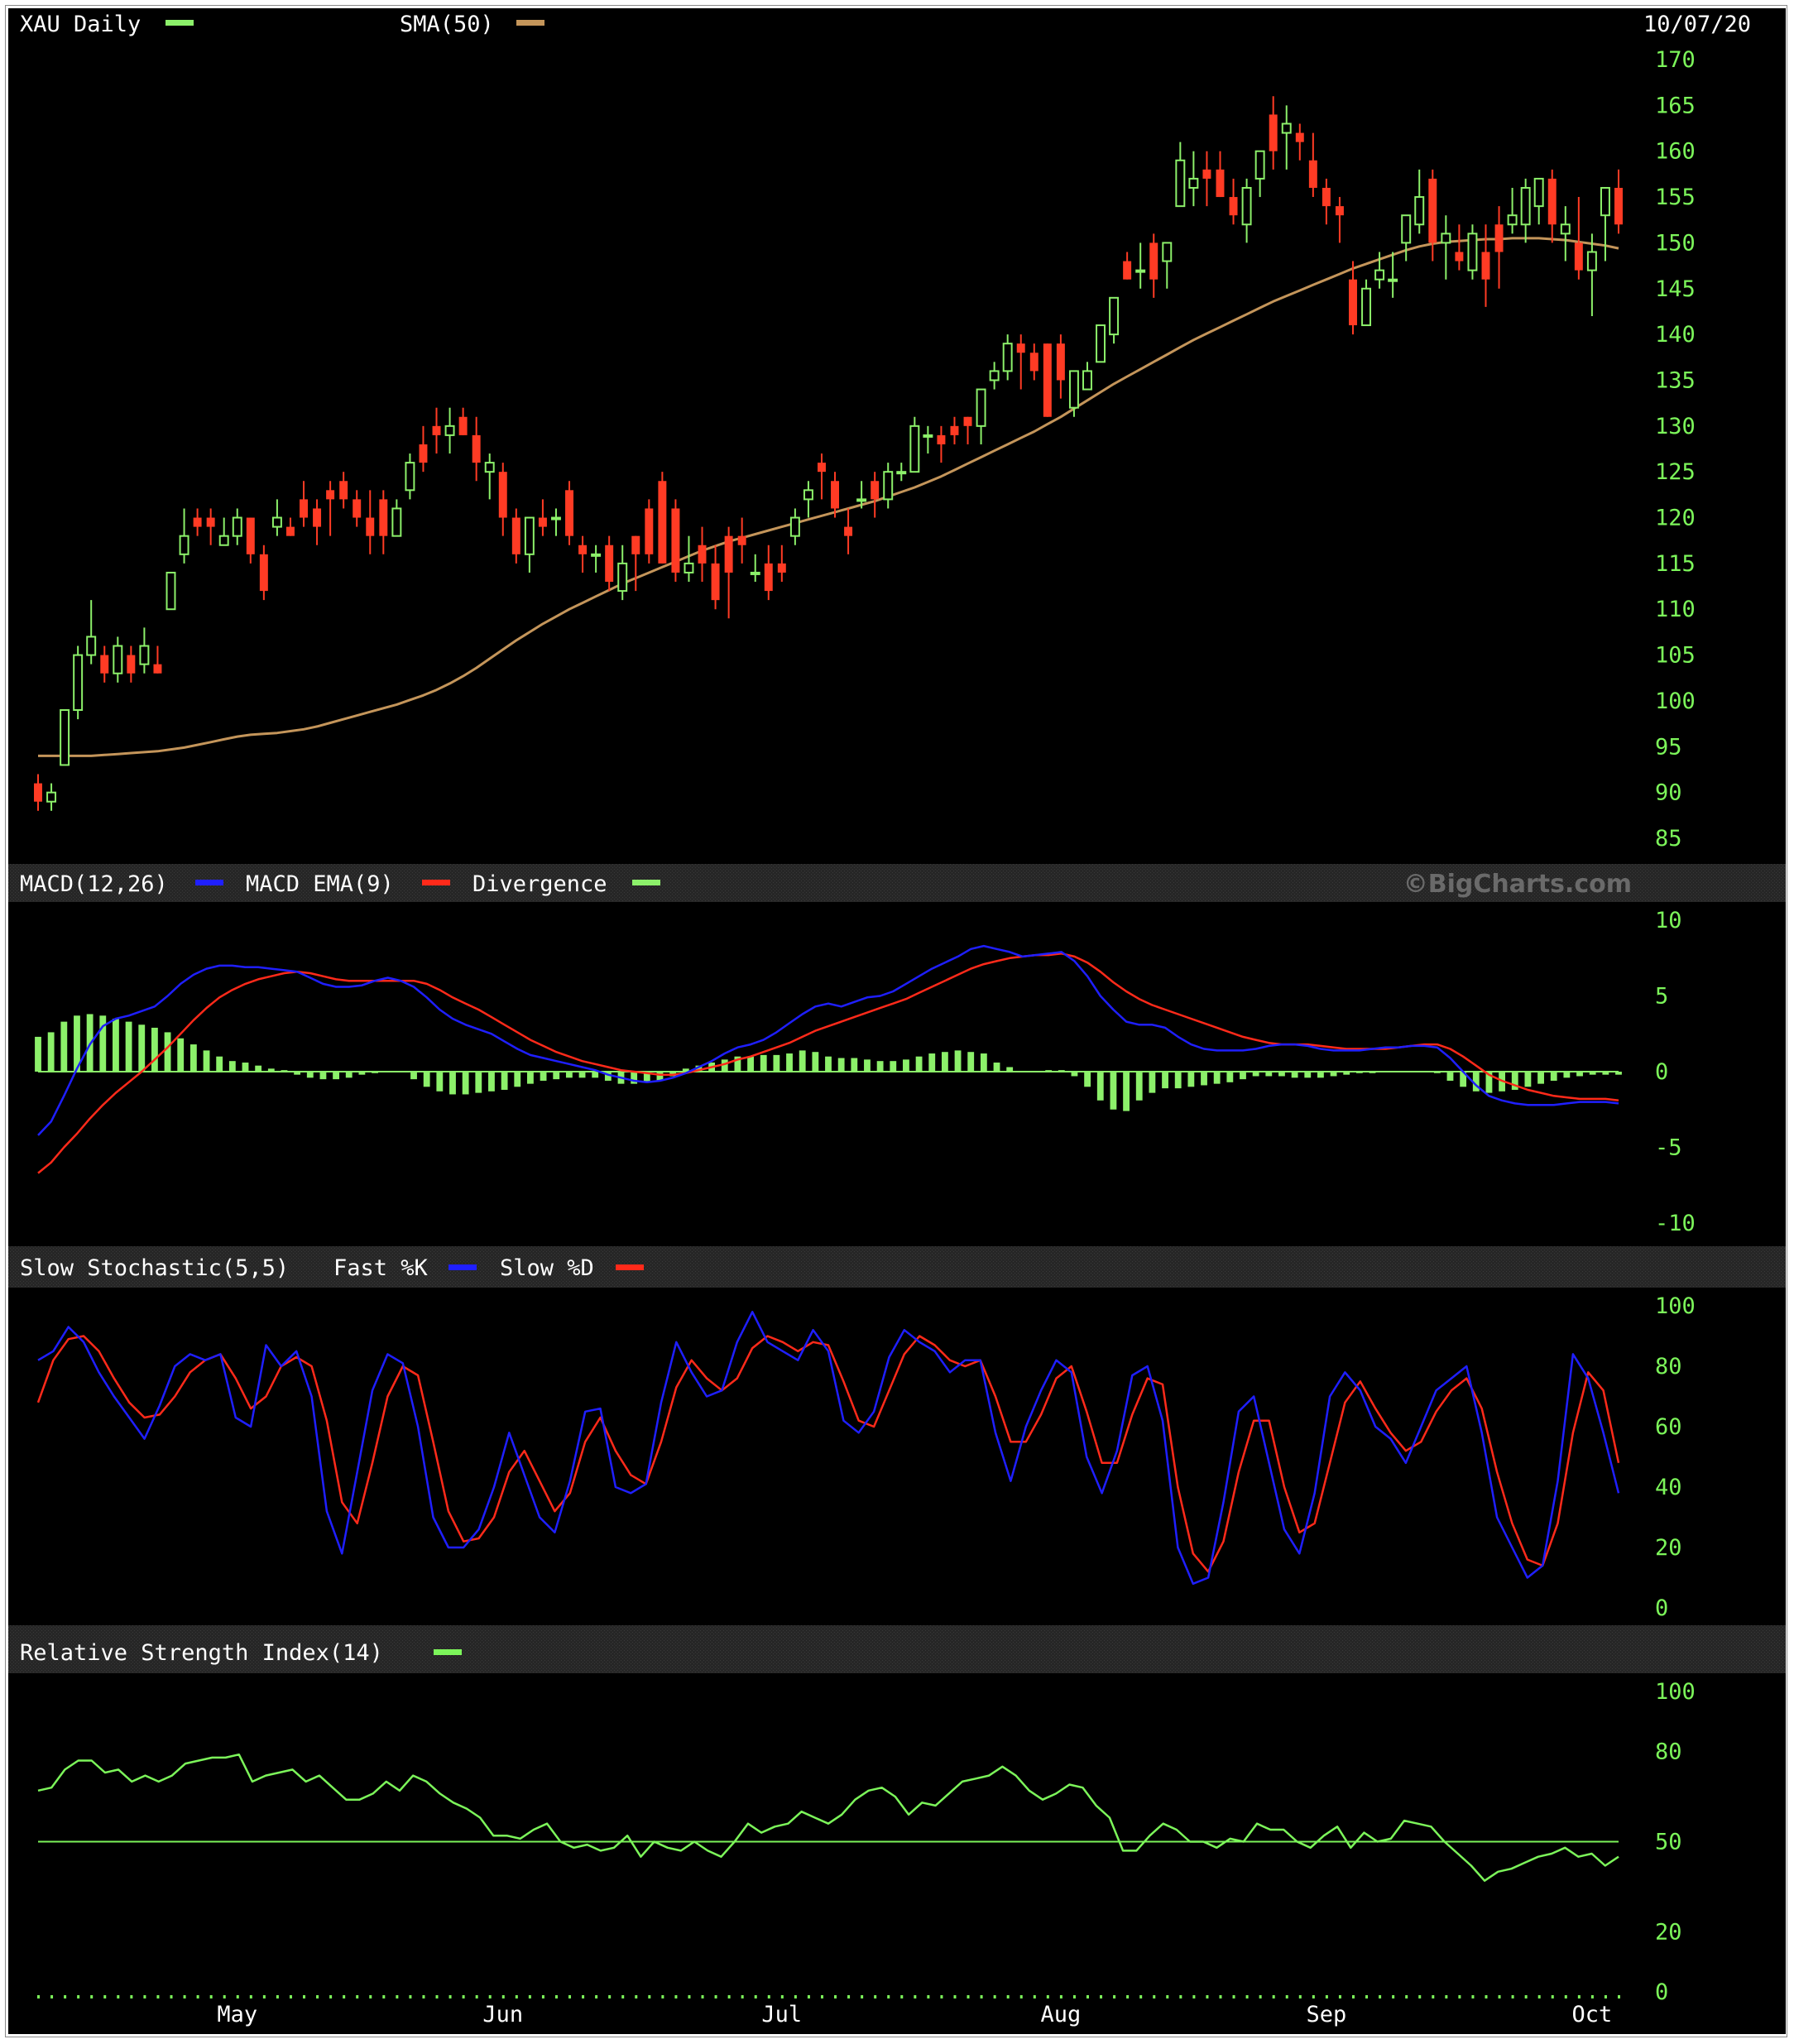  I want to click on macd-tick-label: -10, so click(1675, 1223).